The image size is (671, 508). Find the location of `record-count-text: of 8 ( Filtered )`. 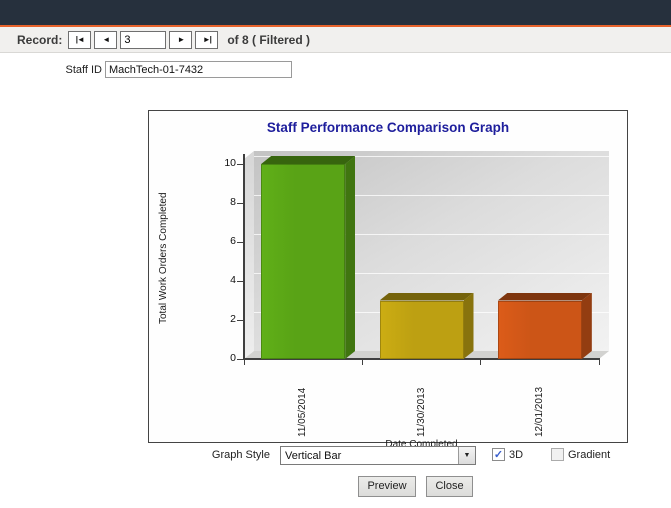

record-count-text: of 8 ( Filtered ) is located at coordinates (269, 39).